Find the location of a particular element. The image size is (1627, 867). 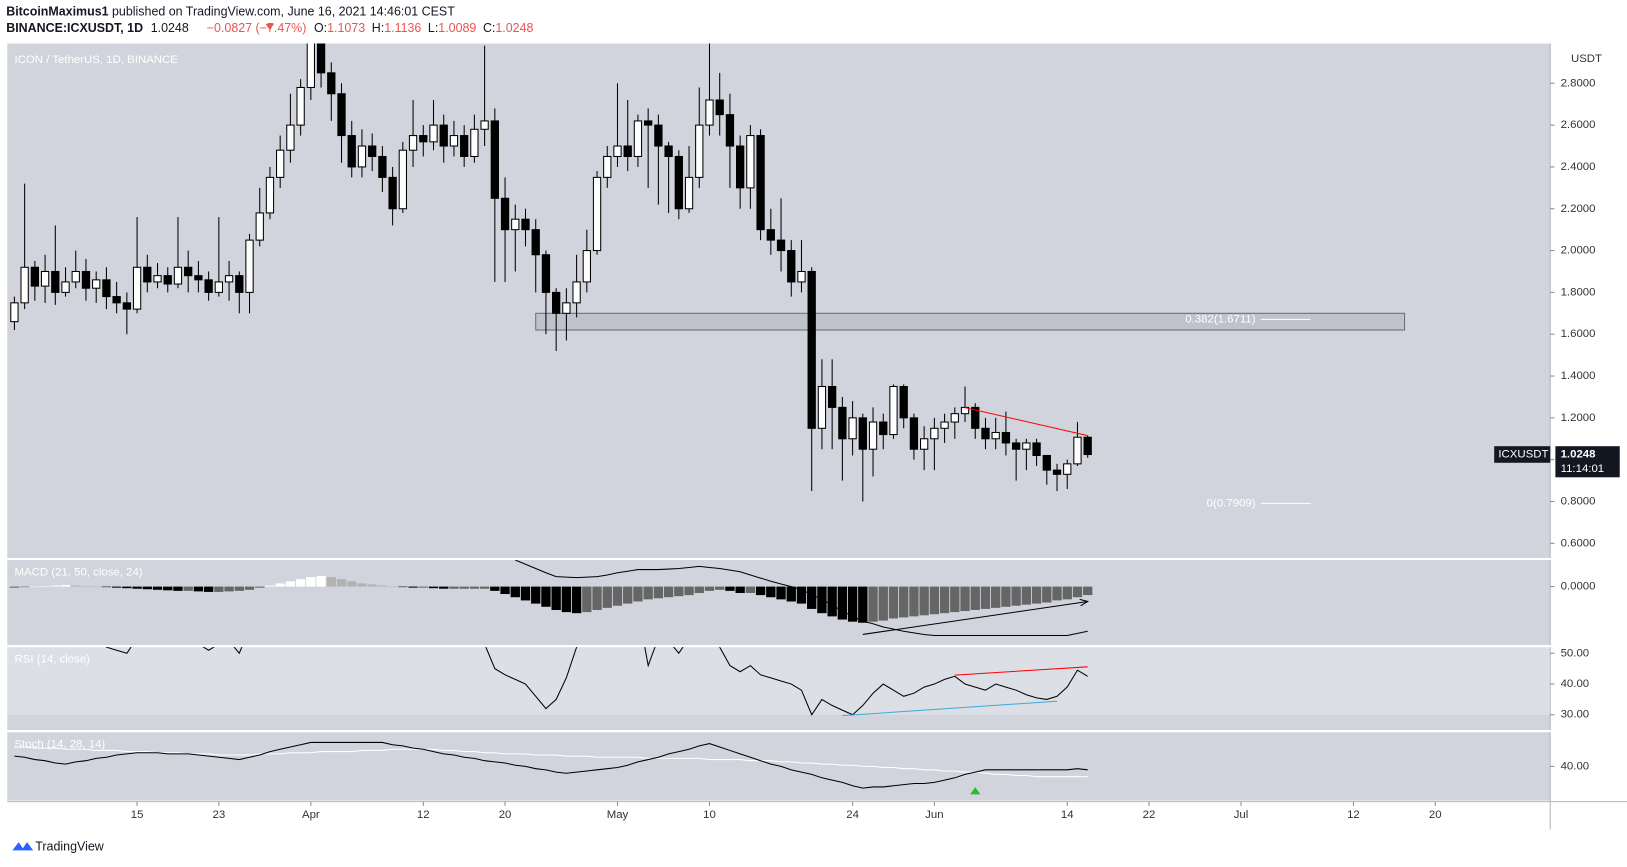

y-tick-label: 0.8000 is located at coordinates (1578, 502).